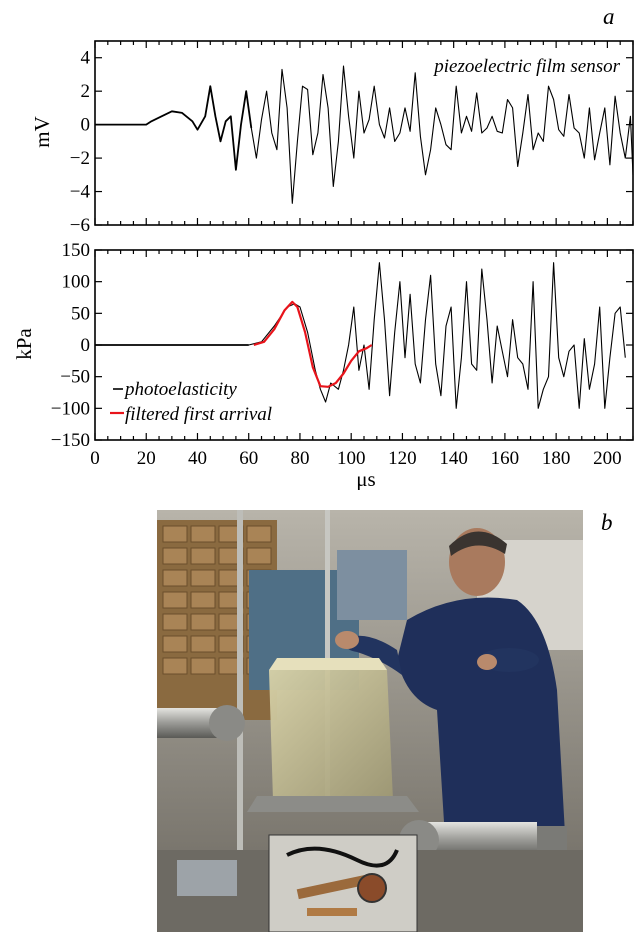  What do you see at coordinates (174, 128) in the screenshot?
I see `series-baseline-segment` at bounding box center [174, 128].